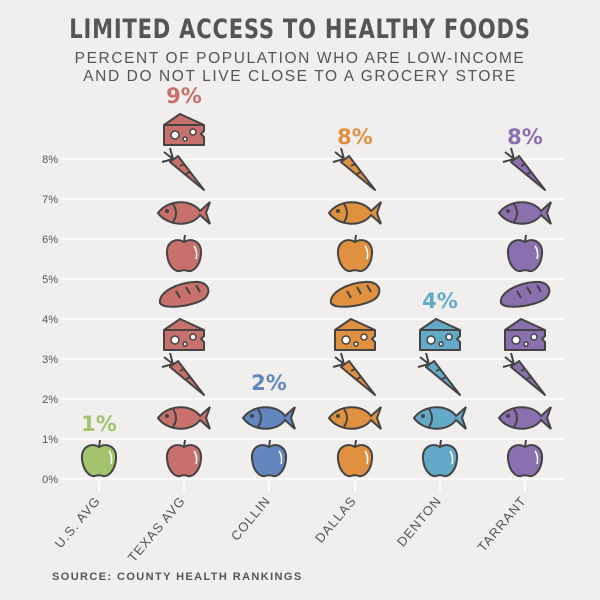  What do you see at coordinates (251, 518) in the screenshot?
I see `x-tick-label: COLLIN` at bounding box center [251, 518].